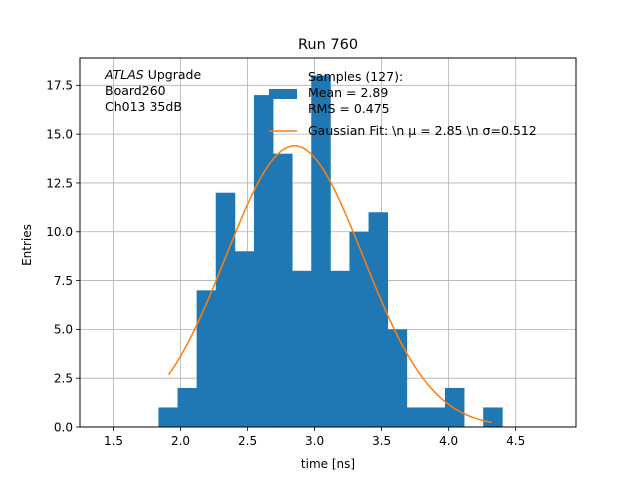 The image size is (640, 480). I want to click on y-tick-label: 7.5, so click(63, 281).